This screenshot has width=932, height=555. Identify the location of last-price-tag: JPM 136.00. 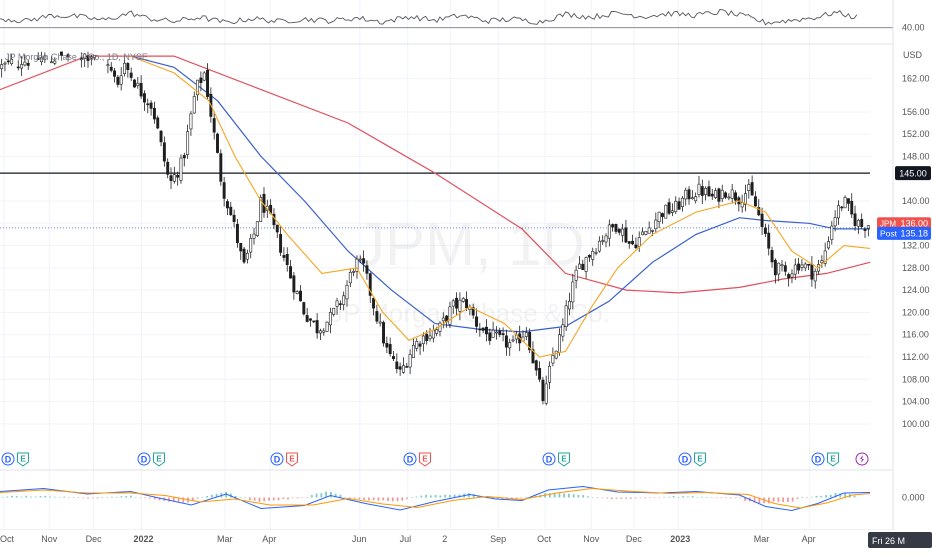
(904, 223).